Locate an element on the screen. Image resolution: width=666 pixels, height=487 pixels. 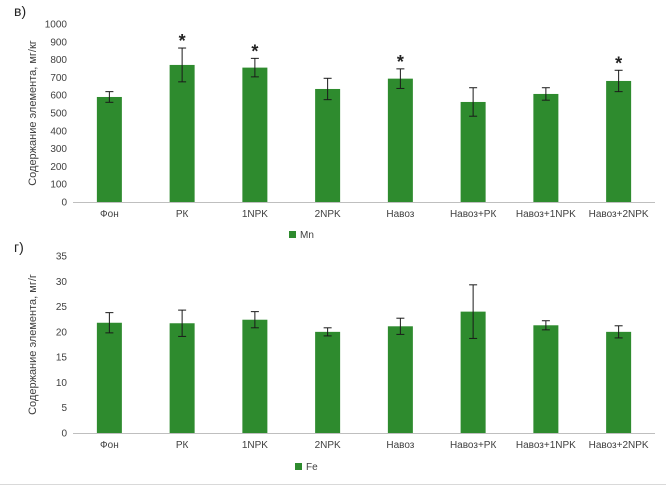
legend-label: Fe is located at coordinates (312, 467).